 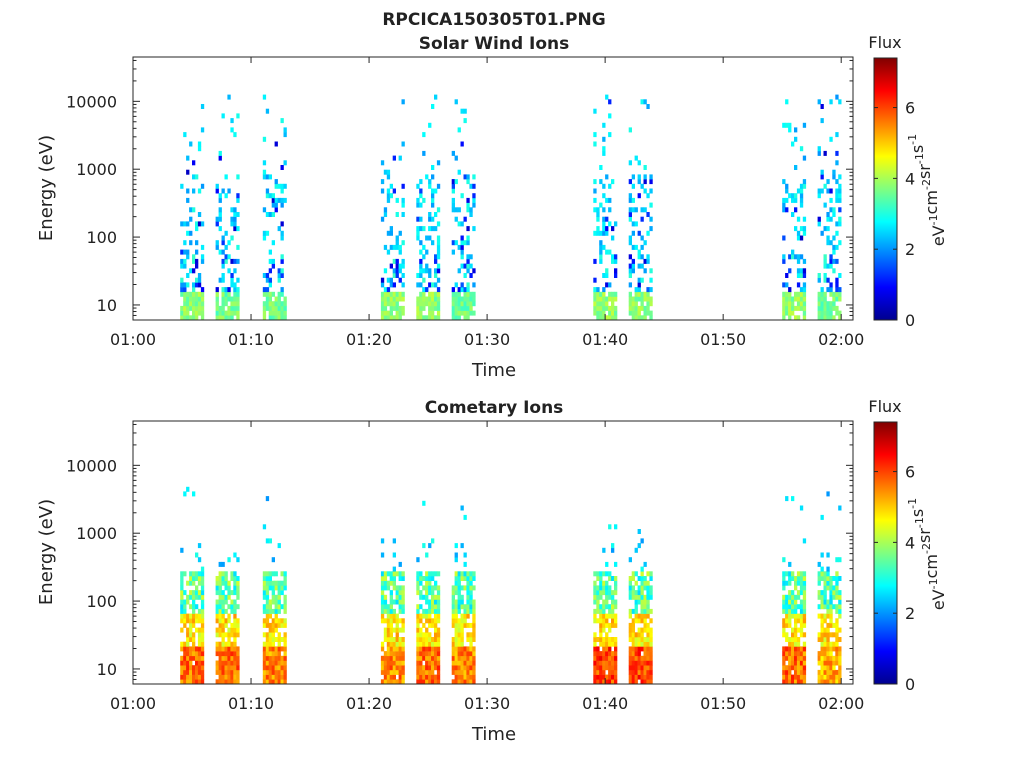 I want to click on colorbar-tick-label: 6, so click(x=910, y=108).